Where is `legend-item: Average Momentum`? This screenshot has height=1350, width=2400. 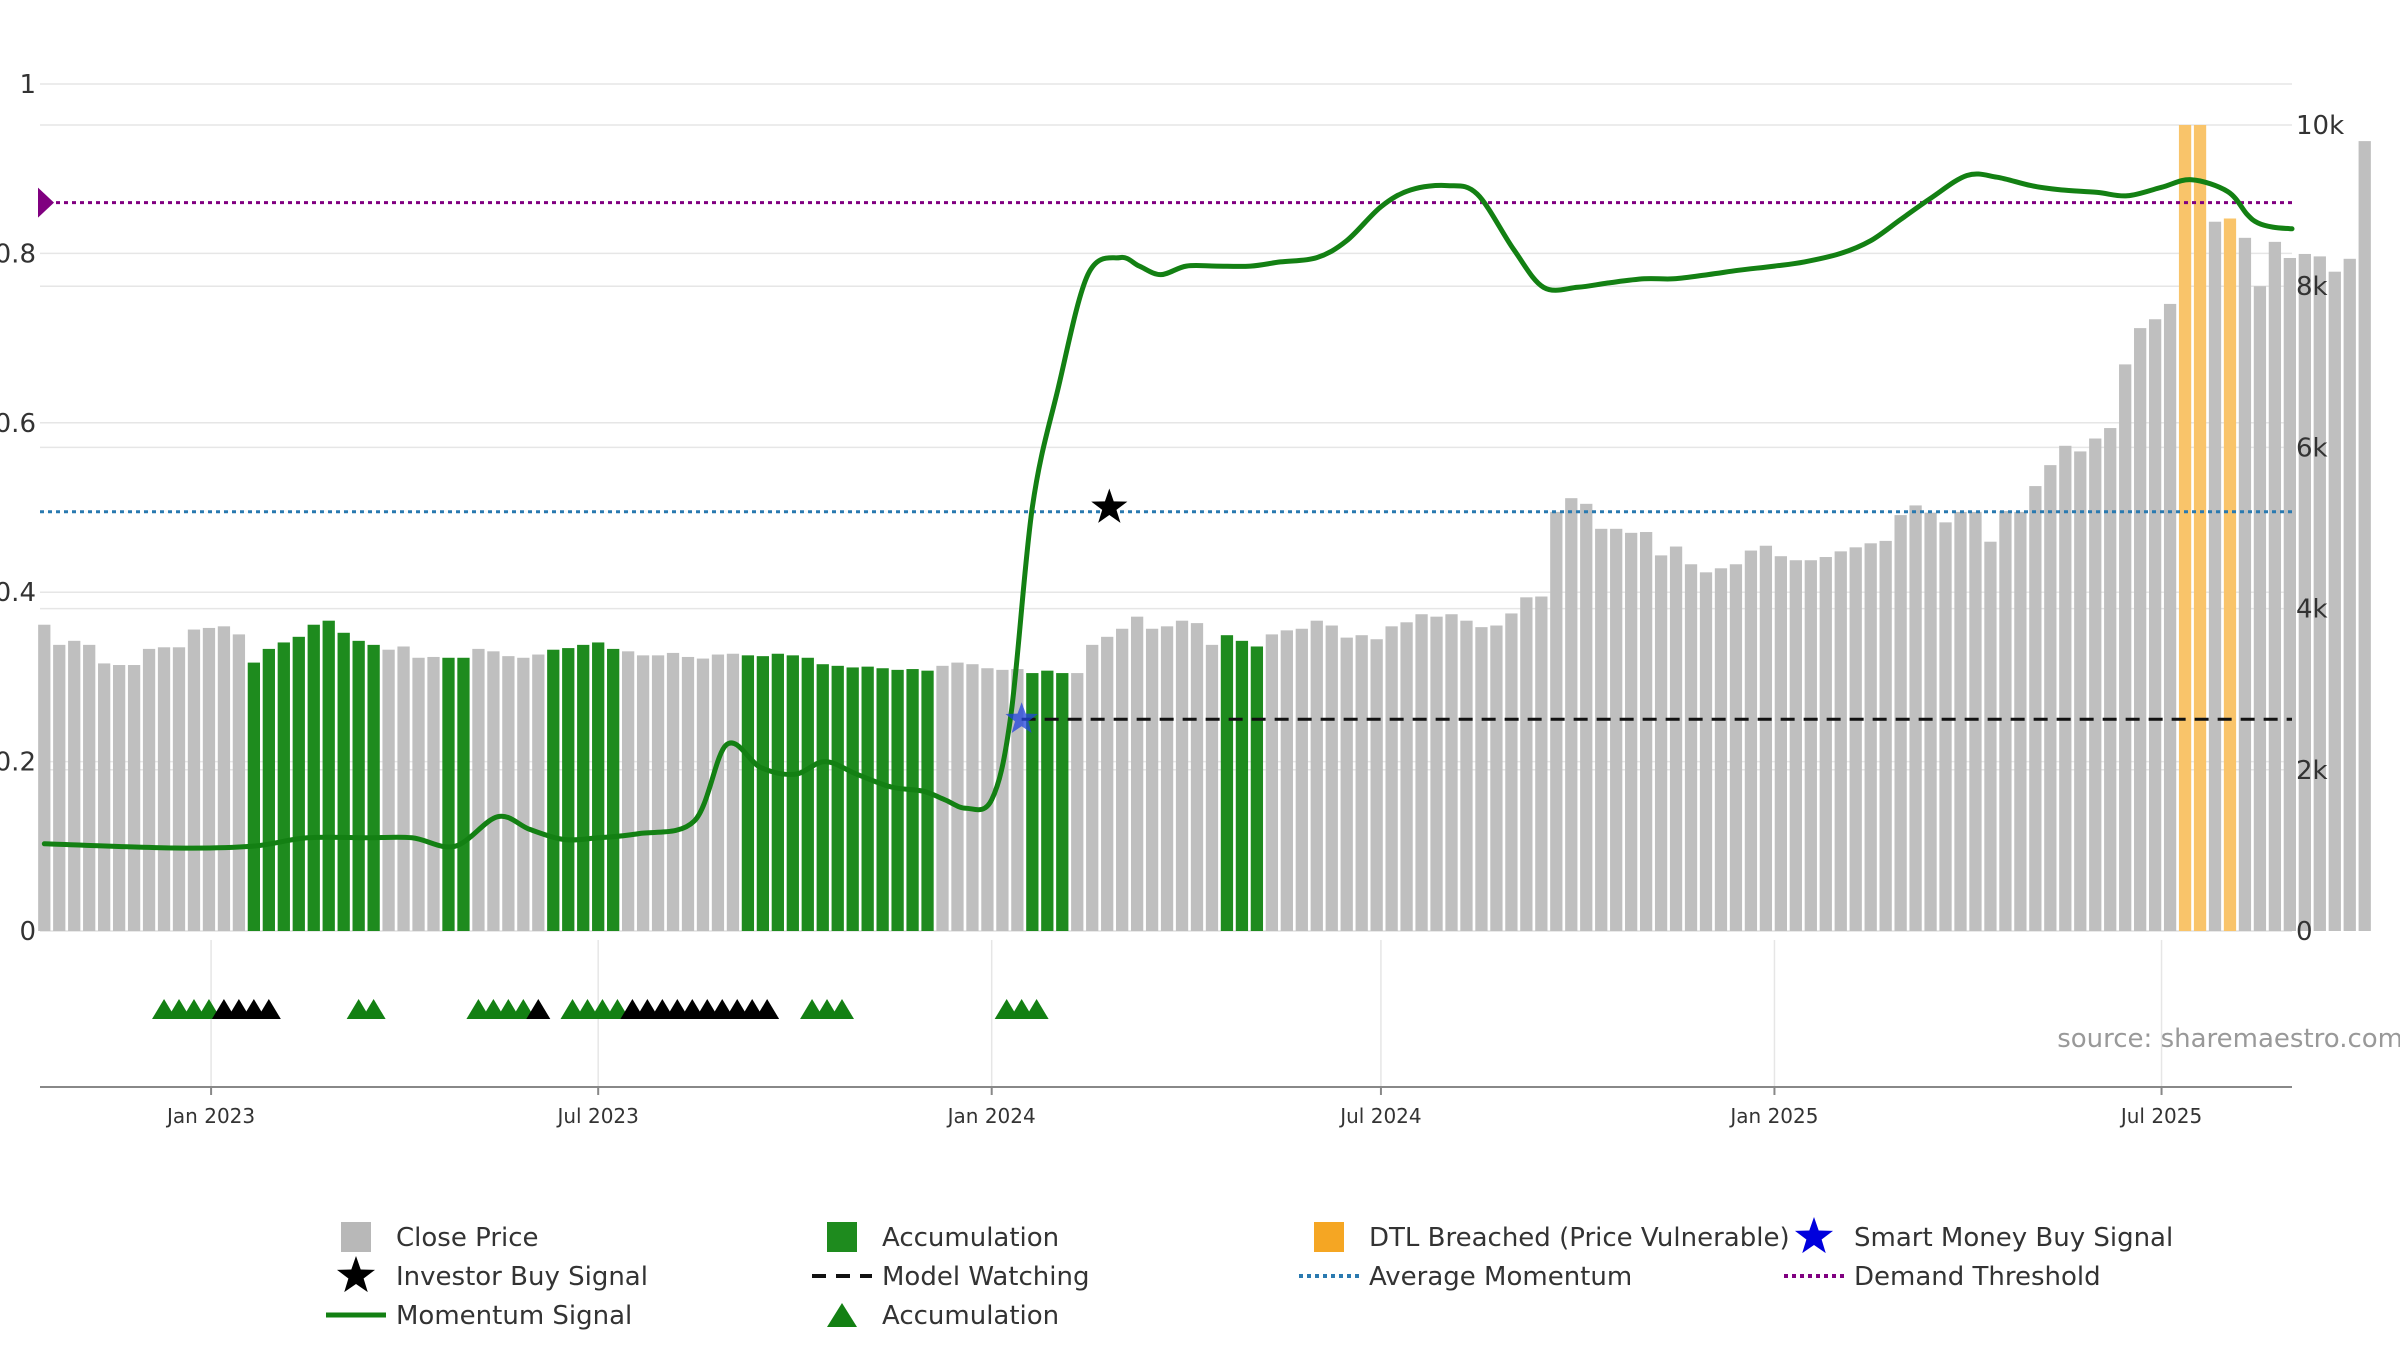 legend-item: Average Momentum is located at coordinates (1465, 1277).